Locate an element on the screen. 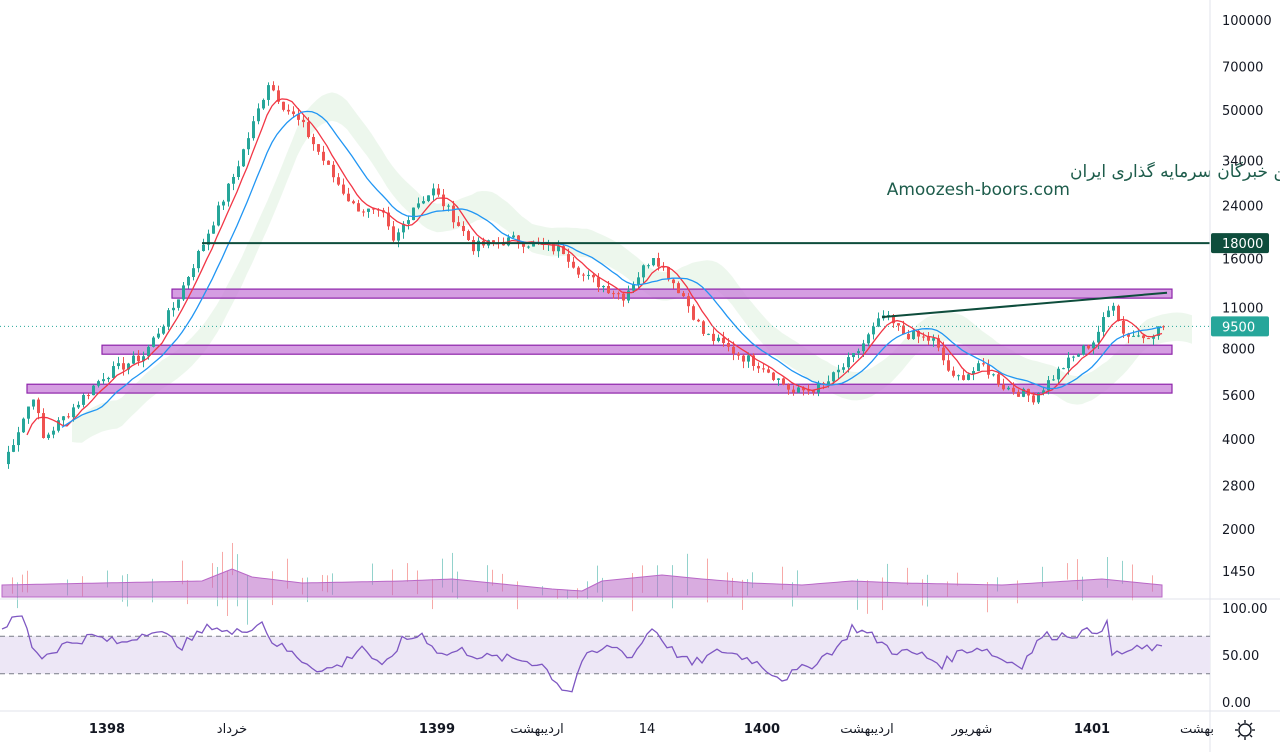 The height and width of the screenshot is (752, 1280). watermark-persian: انجمن خبرگان سرمایه گذاری ایران is located at coordinates (1175, 171).